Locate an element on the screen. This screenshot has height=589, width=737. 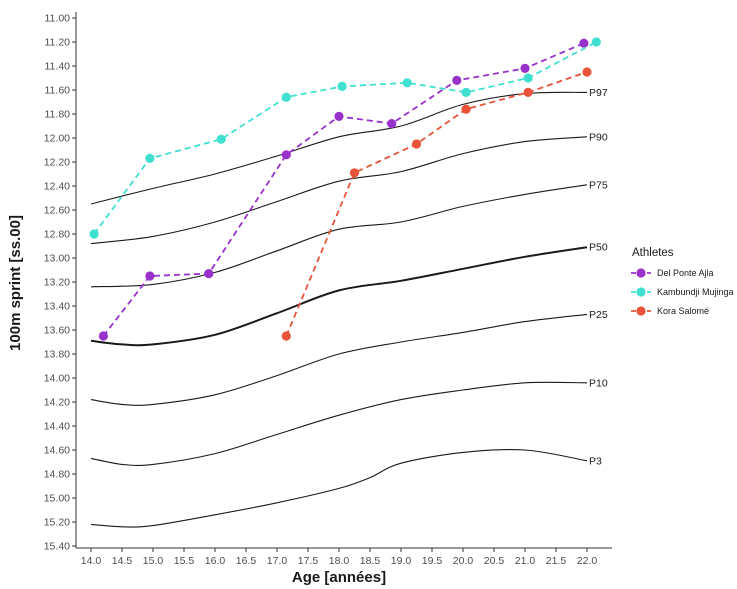
y-tick-label: 11.00 is located at coordinates (58, 19).